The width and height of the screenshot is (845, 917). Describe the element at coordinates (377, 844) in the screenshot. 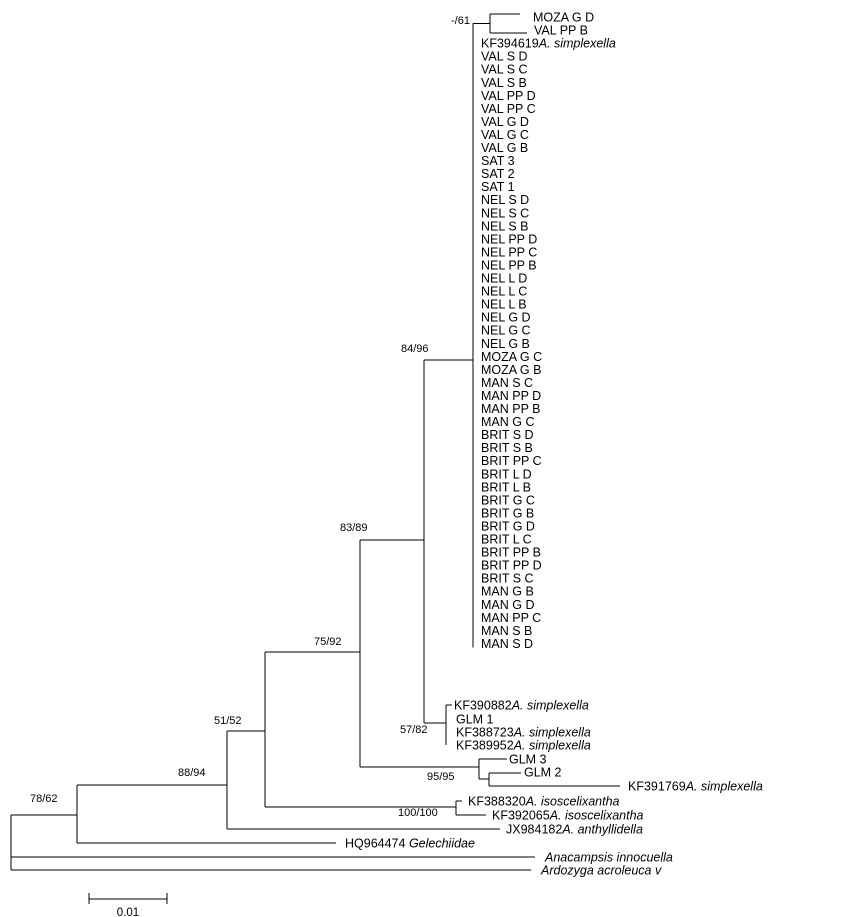

I see `taxon-code: HQ964474` at that location.